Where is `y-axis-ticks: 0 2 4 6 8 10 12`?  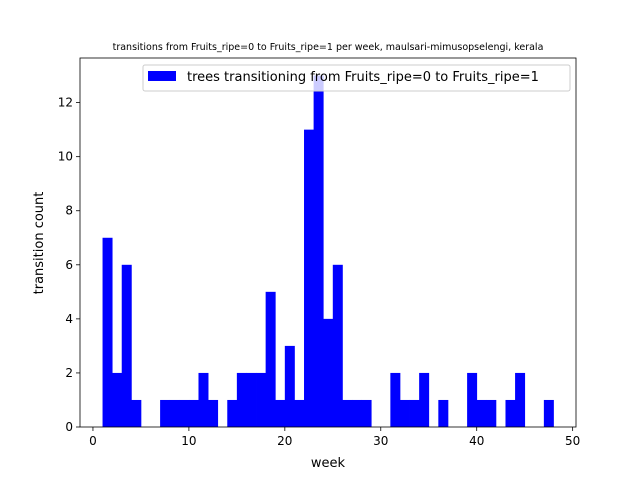 y-axis-ticks: 0 2 4 6 8 10 12 is located at coordinates (69, 265).